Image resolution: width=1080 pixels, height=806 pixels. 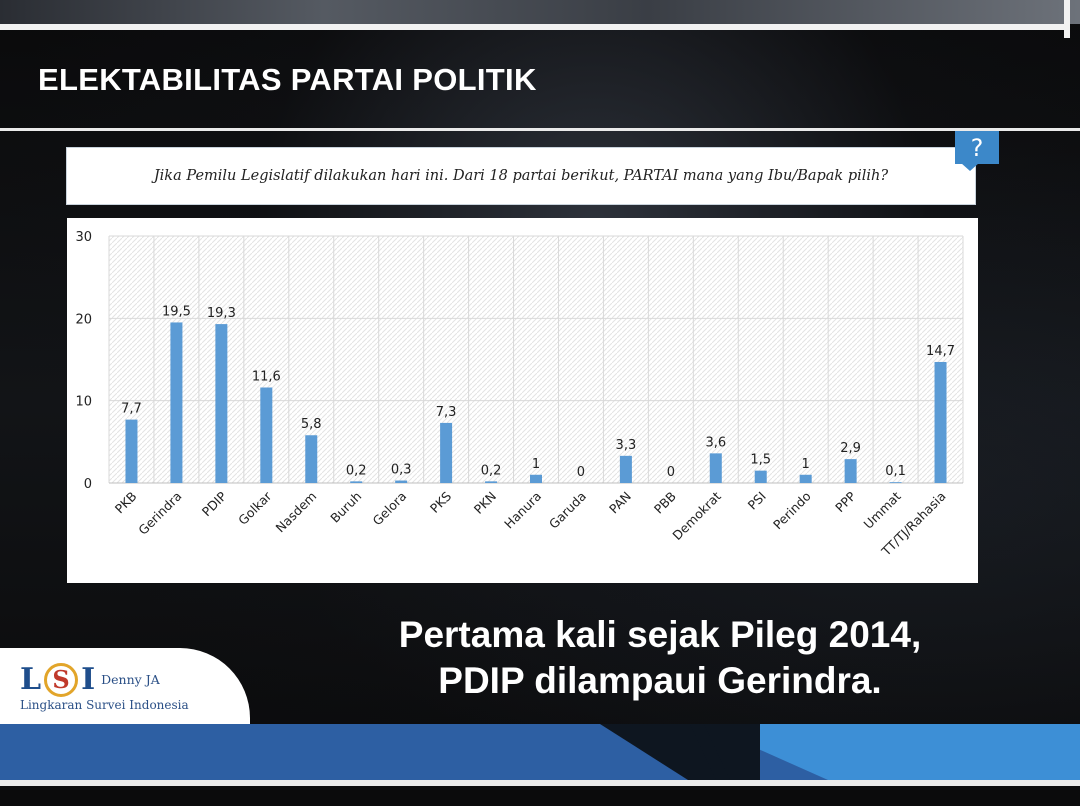 What do you see at coordinates (287, 79) in the screenshot?
I see `slide-title: ELEKTABILITAS PARTAI POLITIK` at bounding box center [287, 79].